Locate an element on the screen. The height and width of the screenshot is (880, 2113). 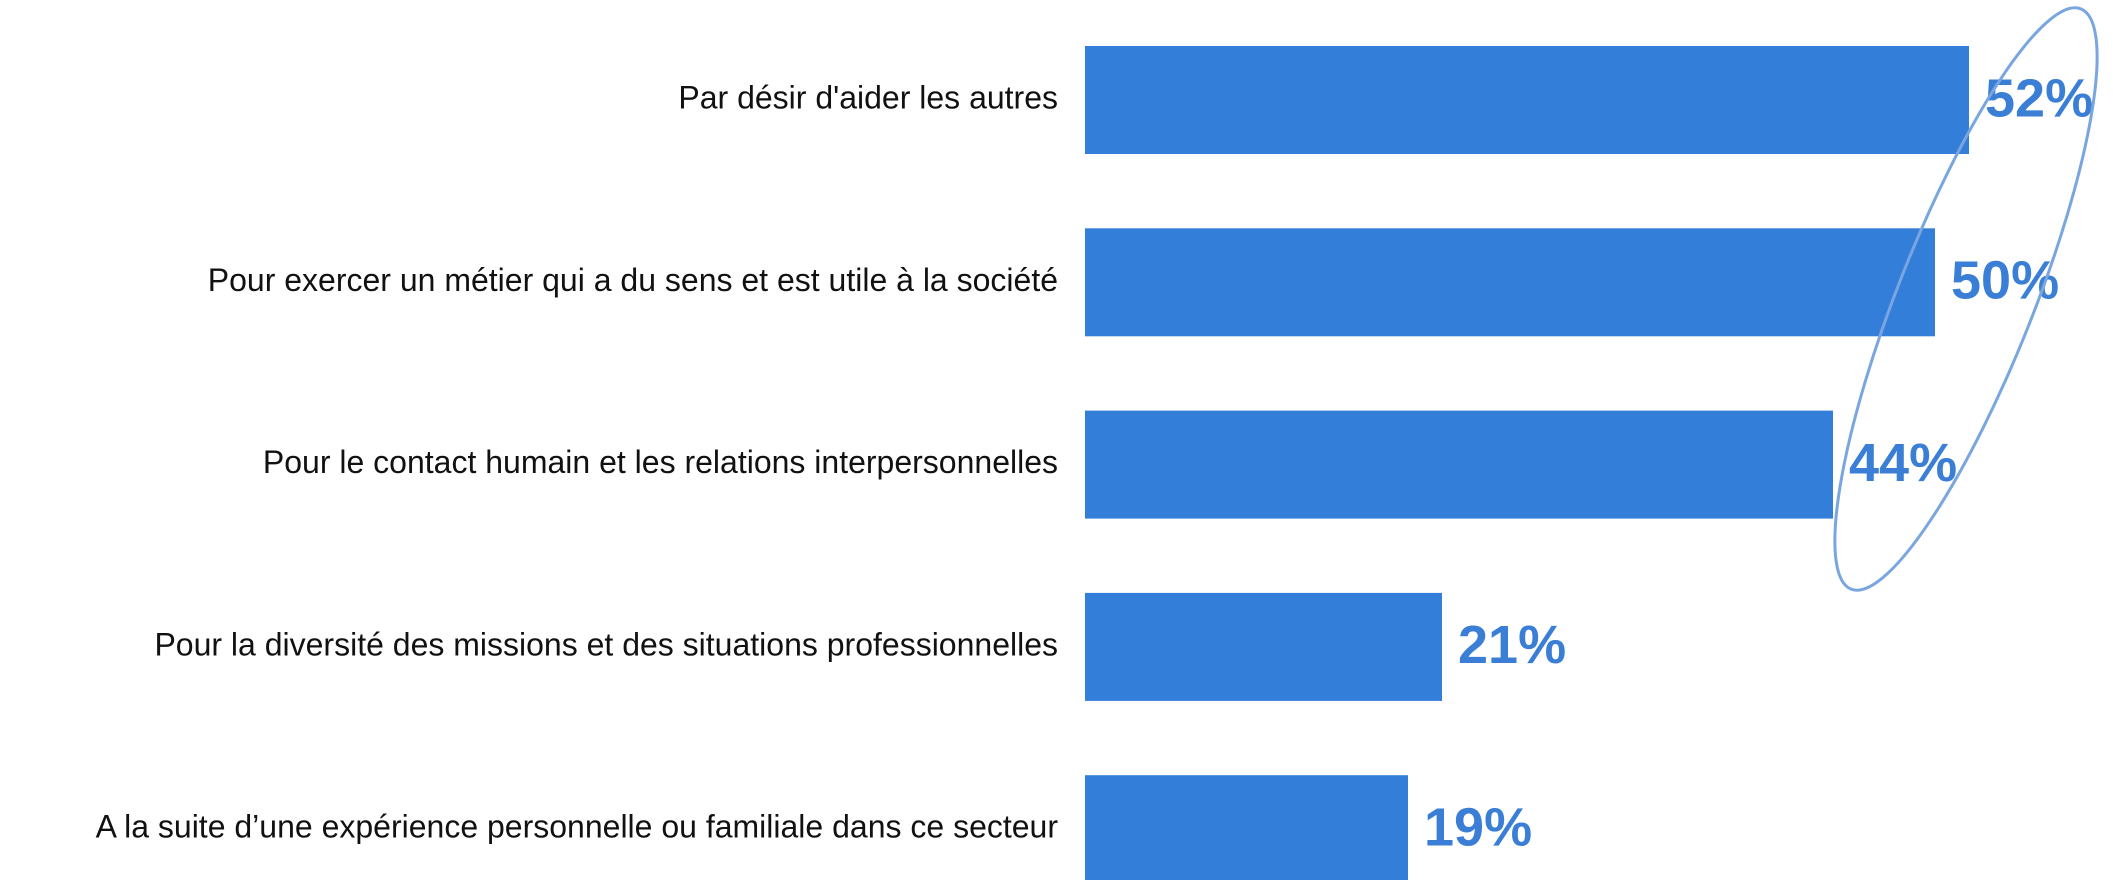
category-label: Par désir d'aider les autres is located at coordinates (868, 97).